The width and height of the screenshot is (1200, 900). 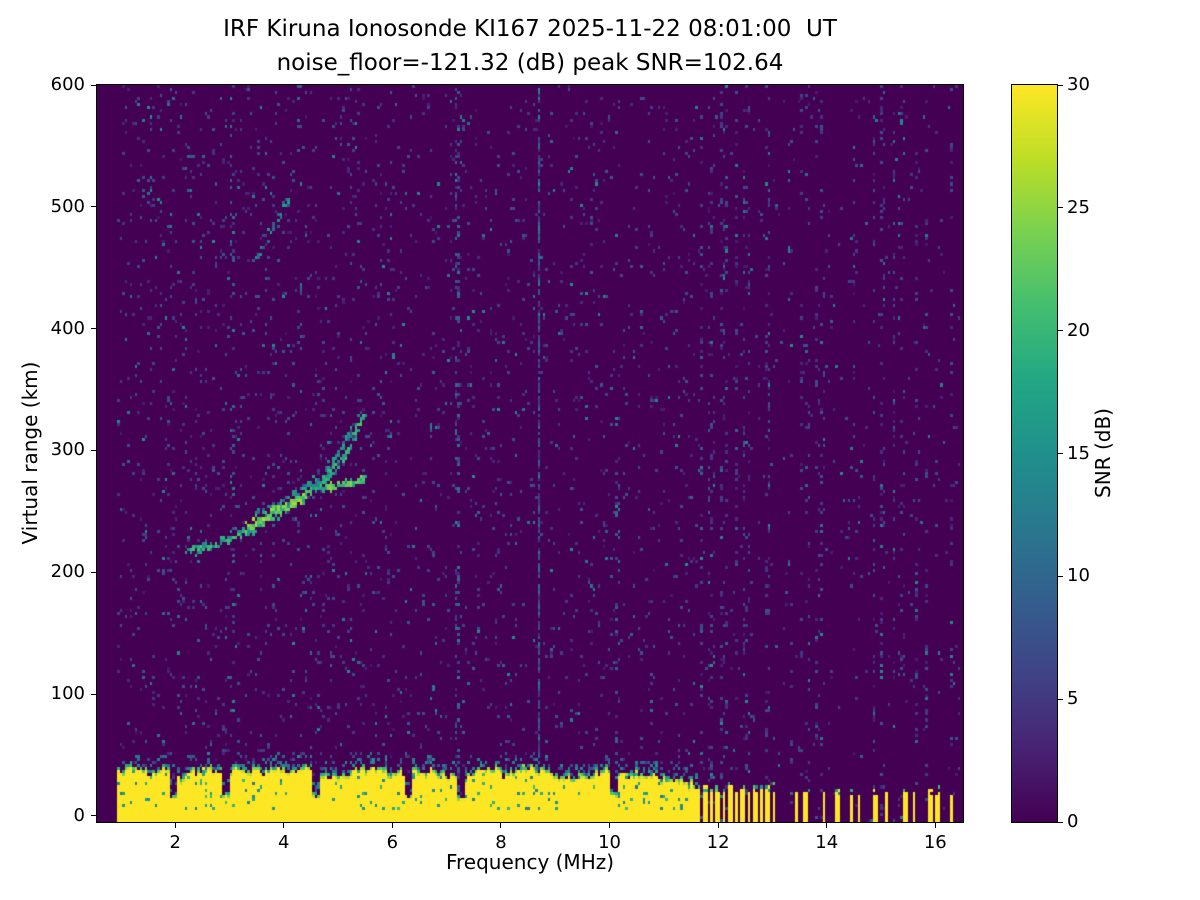 I want to click on colorbar-tick-label: 15, so click(x=1078, y=453).